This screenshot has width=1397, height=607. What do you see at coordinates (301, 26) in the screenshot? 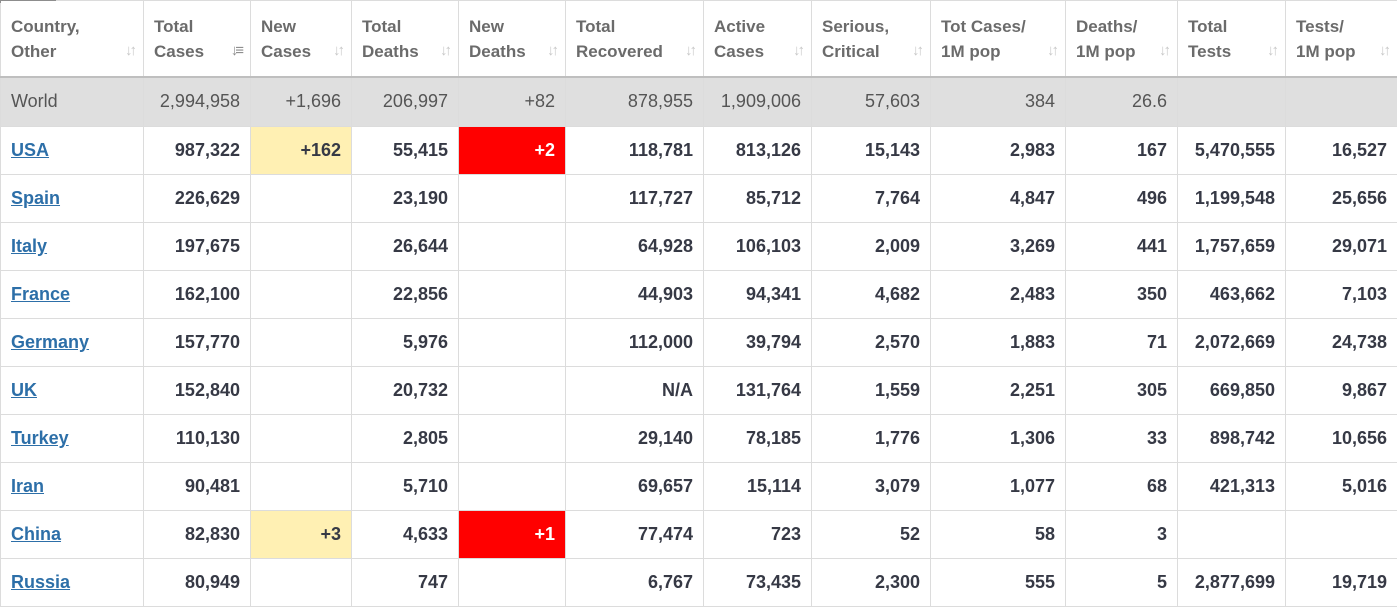
I see `column-header-label-line1: New` at bounding box center [301, 26].